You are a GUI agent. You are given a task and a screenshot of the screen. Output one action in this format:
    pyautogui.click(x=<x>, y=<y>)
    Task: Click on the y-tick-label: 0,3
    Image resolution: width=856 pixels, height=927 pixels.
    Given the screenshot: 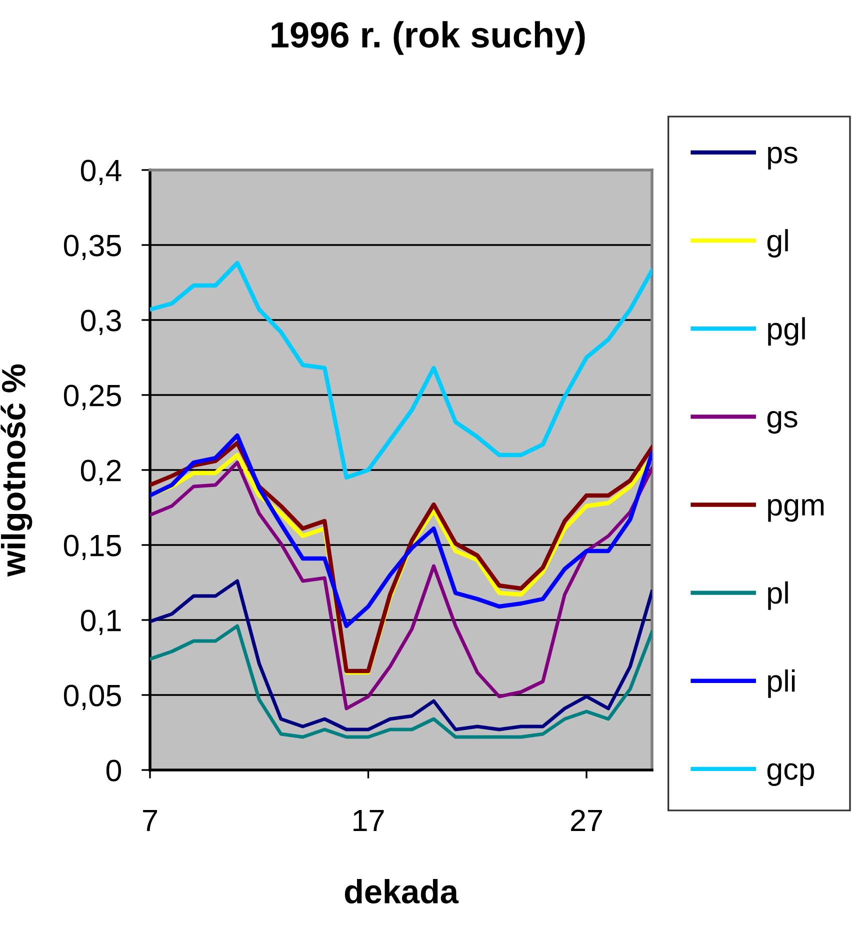 What is the action you would take?
    pyautogui.click(x=100, y=322)
    